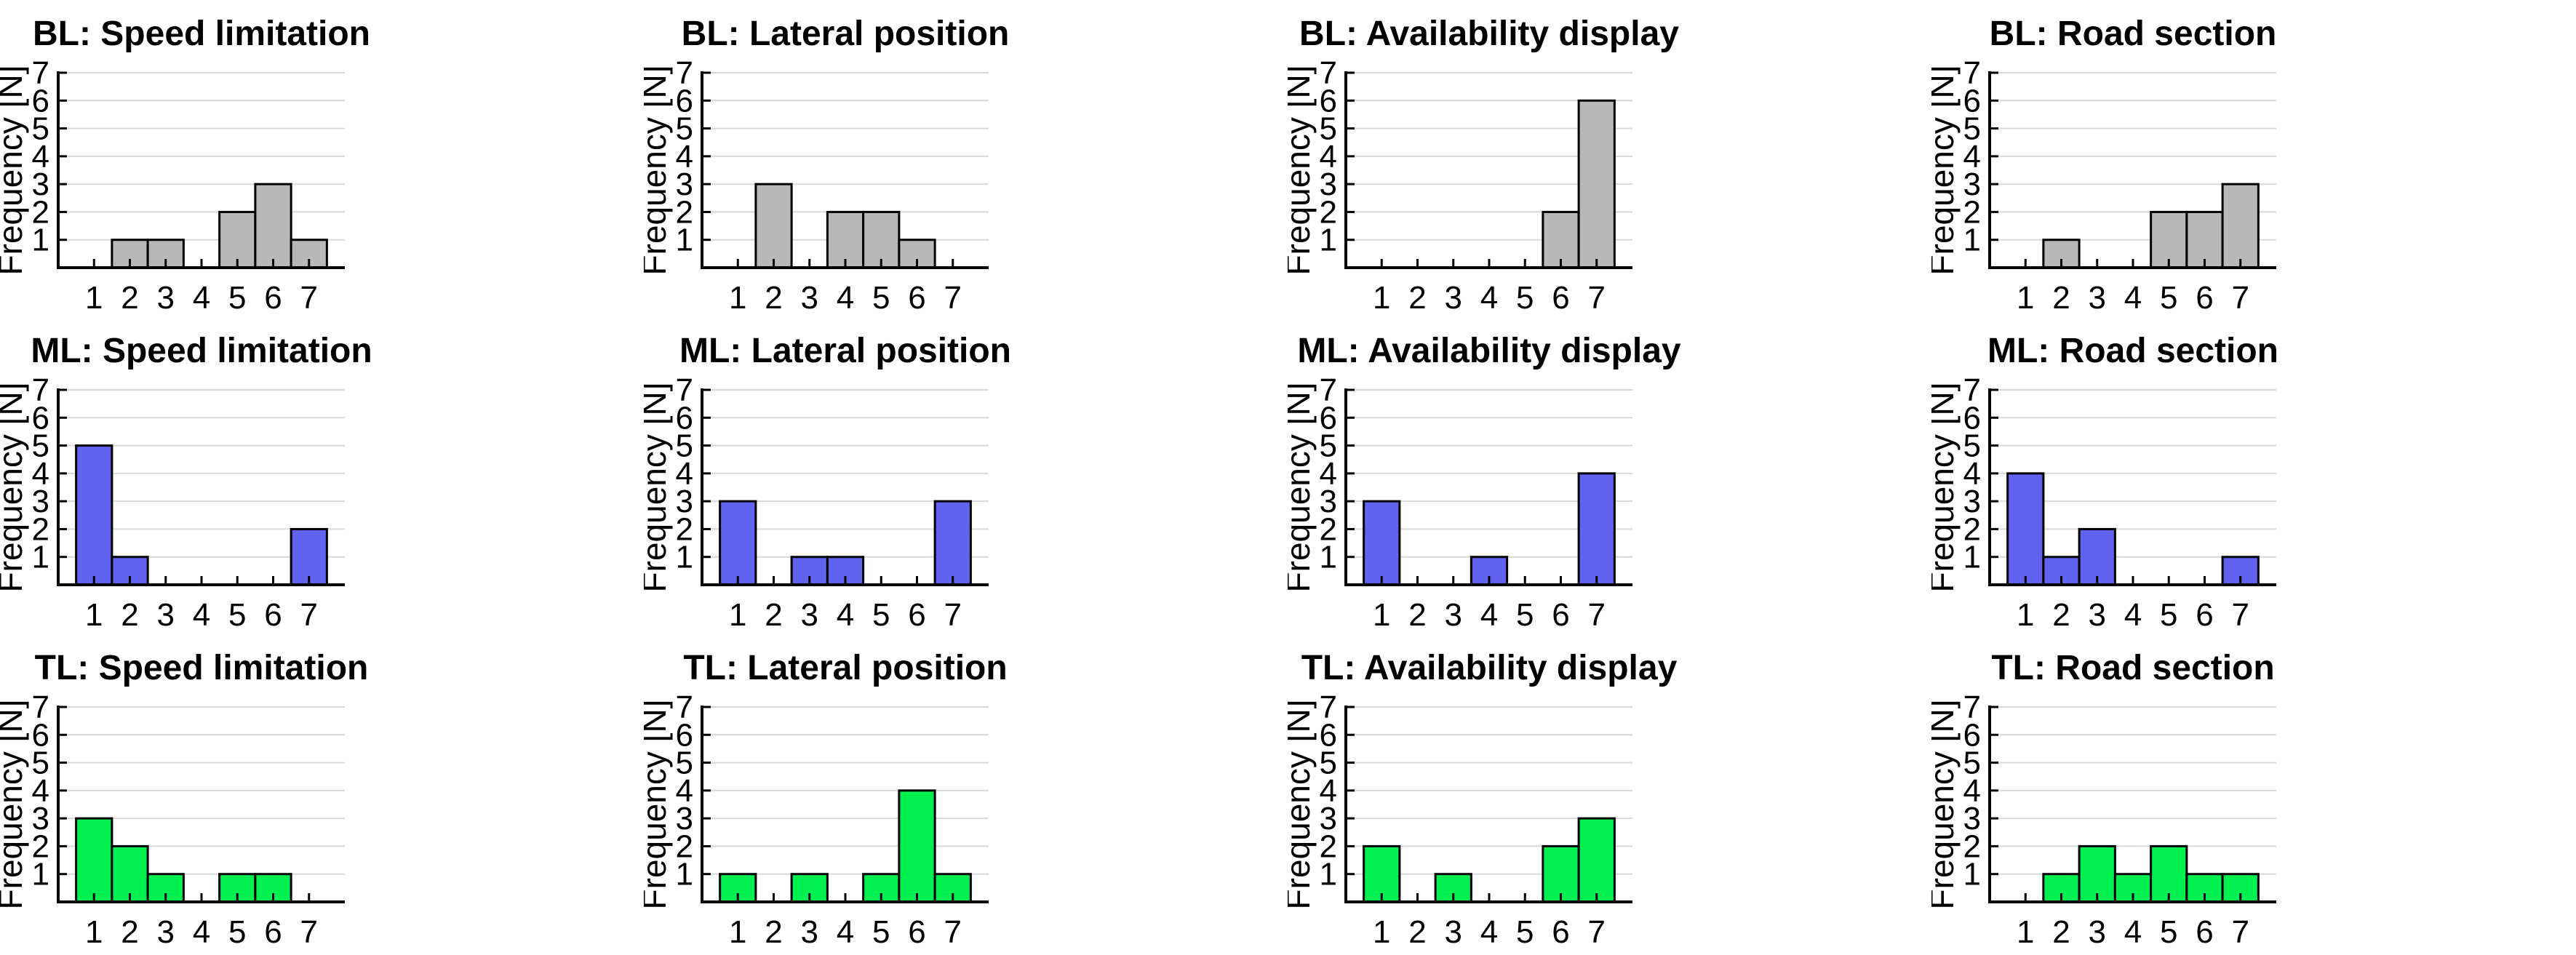  I want to click on subplot-title: ML: Road section, so click(2132, 351).